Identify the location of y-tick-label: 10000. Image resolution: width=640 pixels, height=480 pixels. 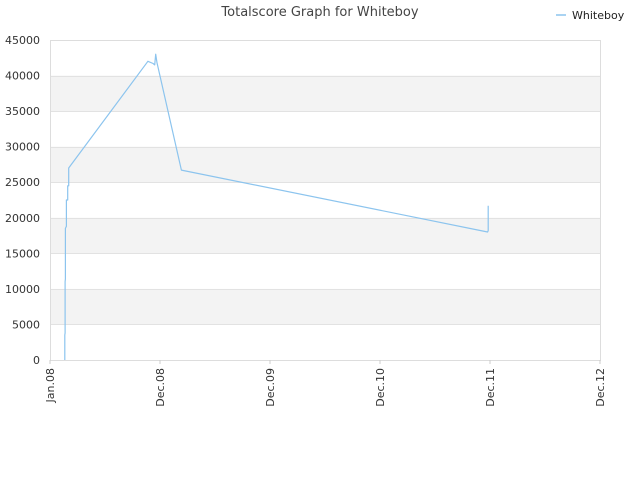
(22, 289).